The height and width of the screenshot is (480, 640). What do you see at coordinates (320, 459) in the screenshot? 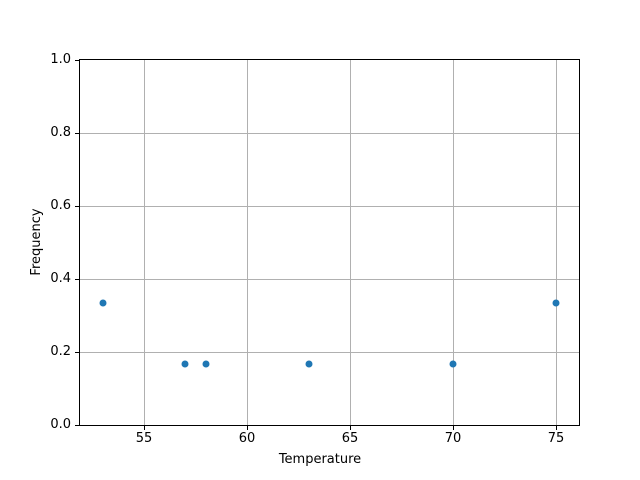
I see `x-axis-label: Temperature` at bounding box center [320, 459].